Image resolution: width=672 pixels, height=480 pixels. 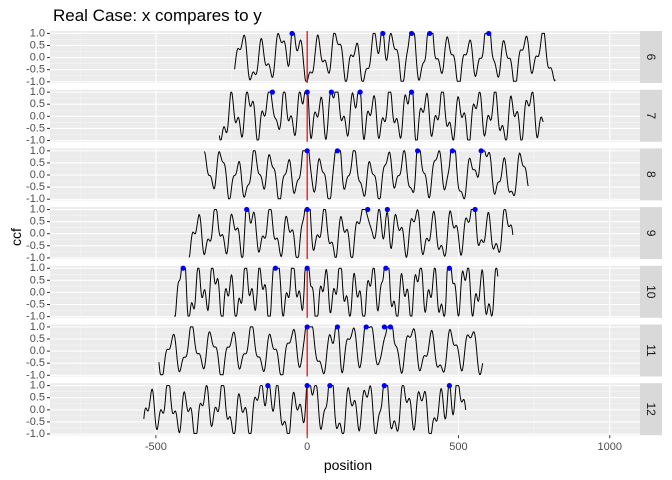 I want to click on facet-panel-7: 7 -1.0-0.50.00.51.0, so click(x=344, y=116).